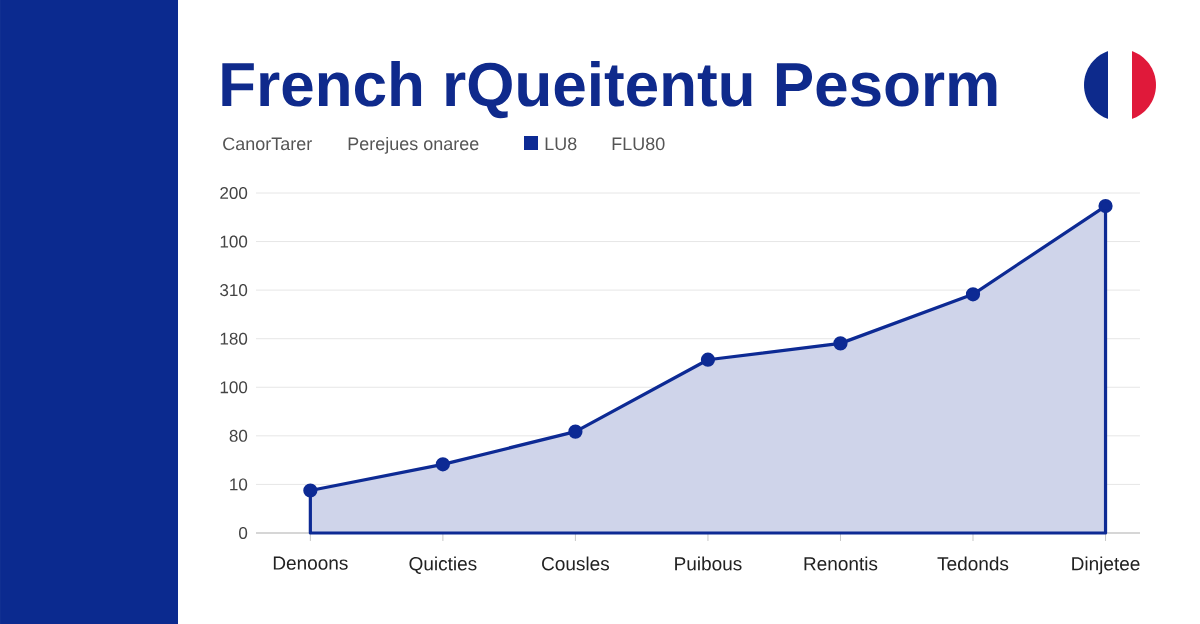 The width and height of the screenshot is (1200, 624). I want to click on x-tick-label: Renontis, so click(841, 563).